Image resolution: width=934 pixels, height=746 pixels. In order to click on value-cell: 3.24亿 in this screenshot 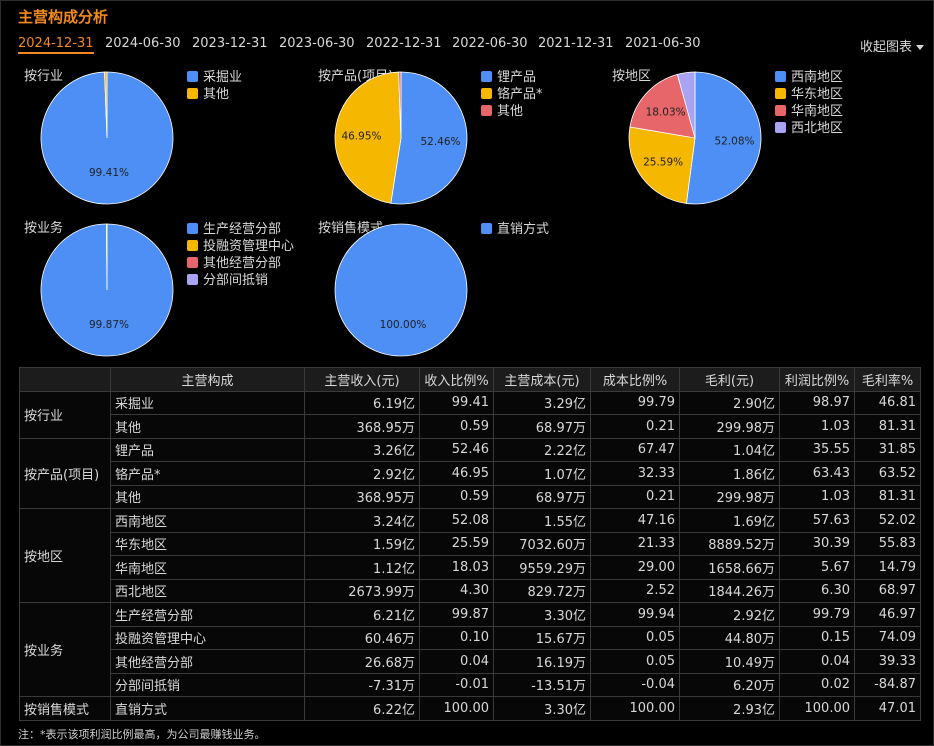, I will do `click(362, 520)`.